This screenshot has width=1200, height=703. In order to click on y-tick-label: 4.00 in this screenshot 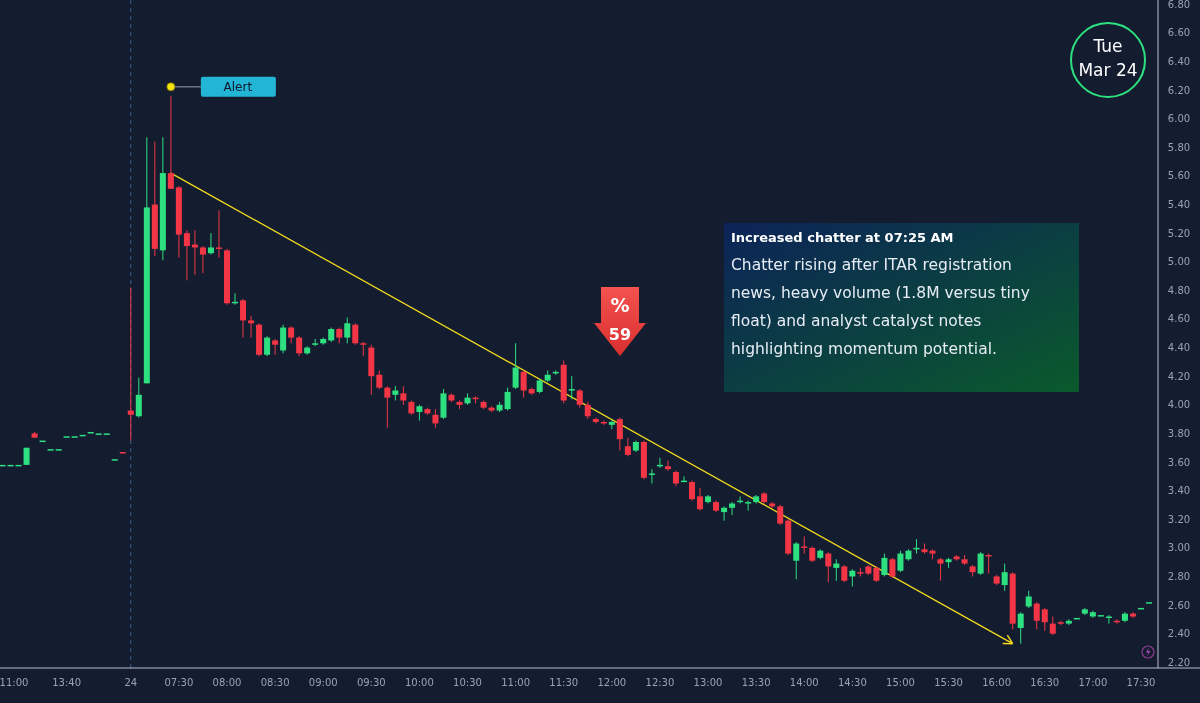, I will do `click(1179, 405)`.